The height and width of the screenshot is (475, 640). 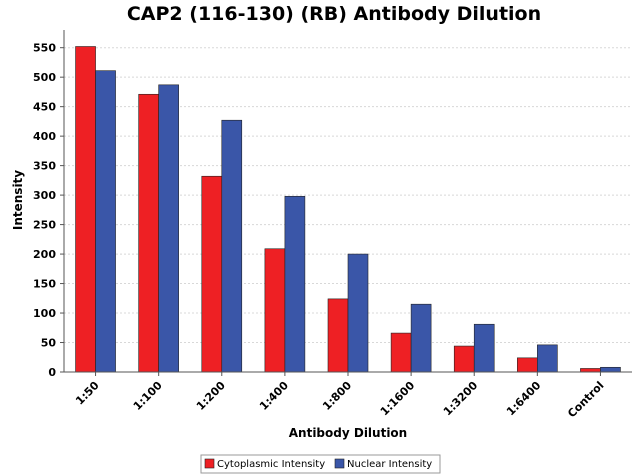 What do you see at coordinates (44, 195) in the screenshot?
I see `y-tick-label: 300` at bounding box center [44, 195].